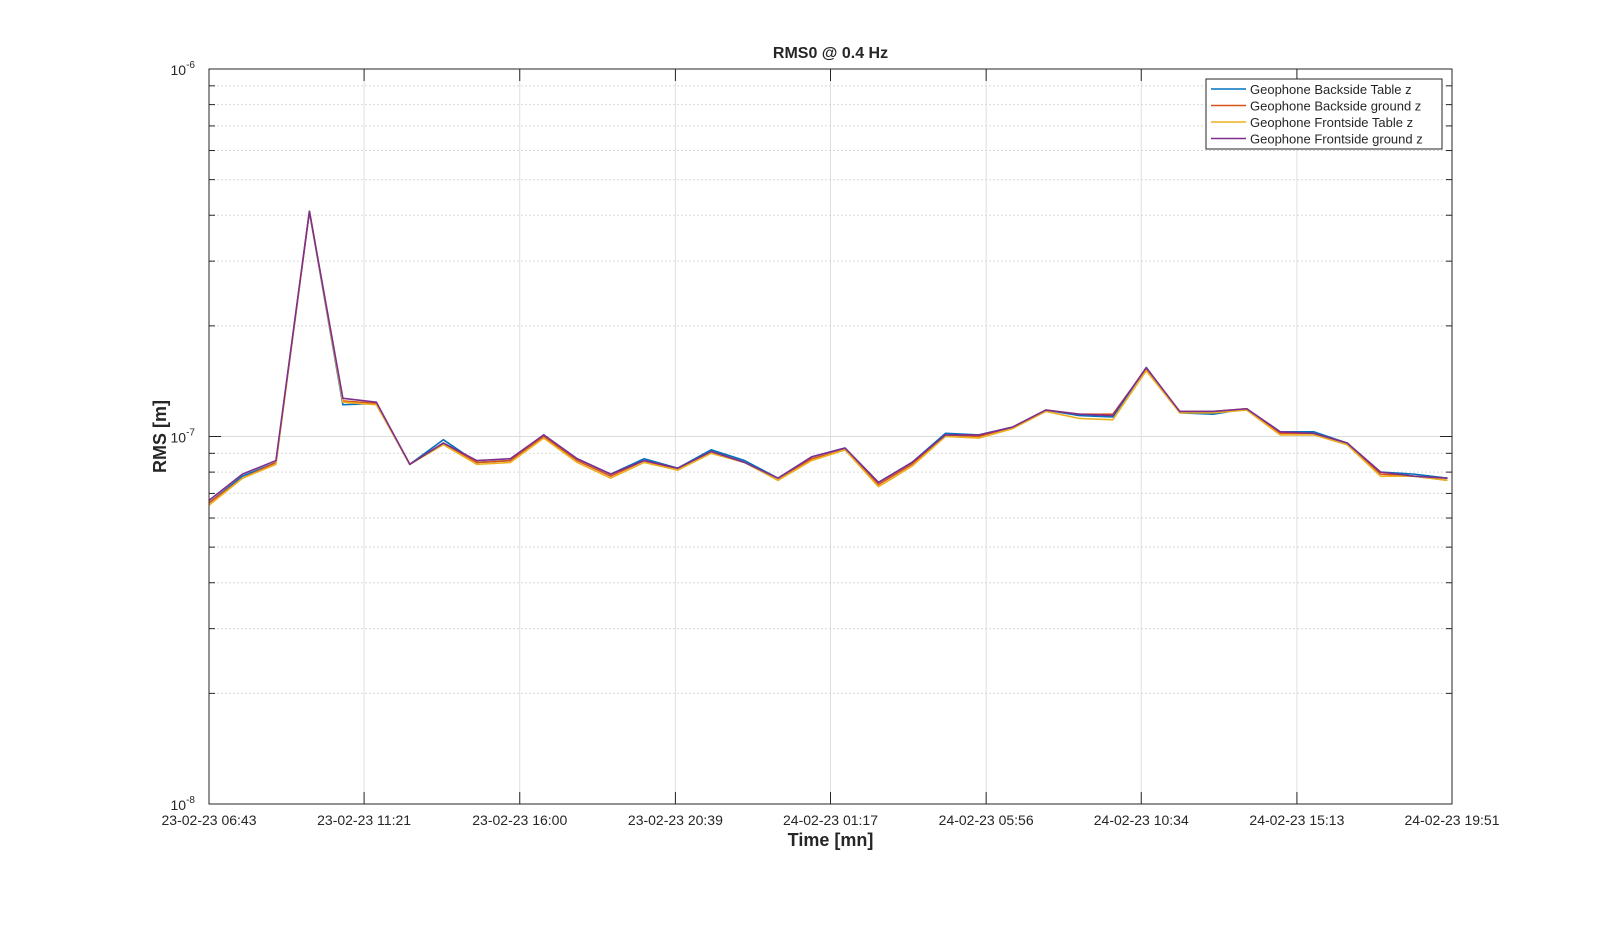 Image resolution: width=1600 pixels, height=945 pixels. I want to click on x-tick-label: 24-02-23 01:17, so click(830, 820).